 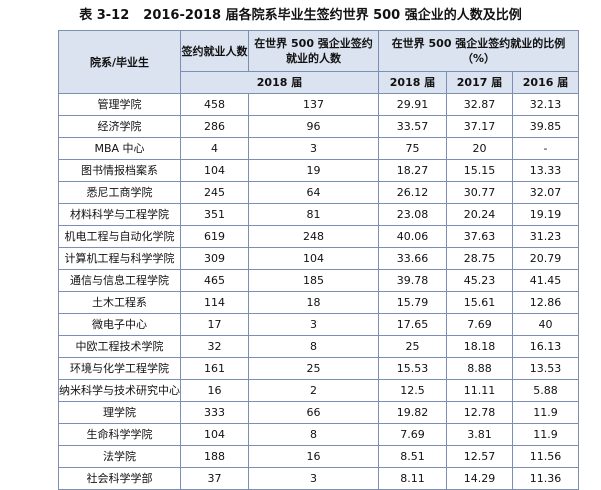 What do you see at coordinates (313, 368) in the screenshot?
I see `cell-fortune500-count: 25` at bounding box center [313, 368].